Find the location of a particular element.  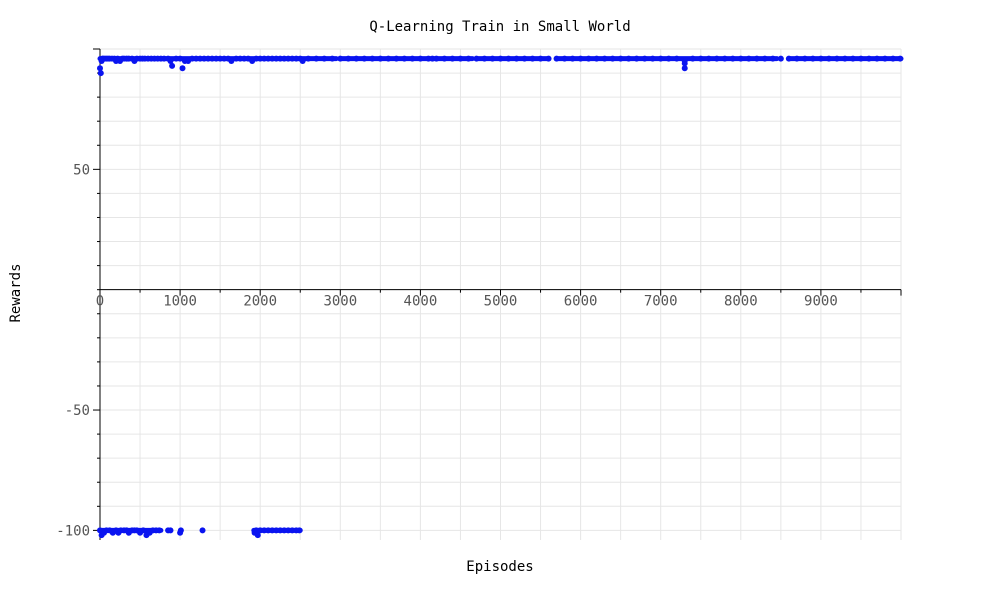

y-tick-label: -50 is located at coordinates (77, 411).